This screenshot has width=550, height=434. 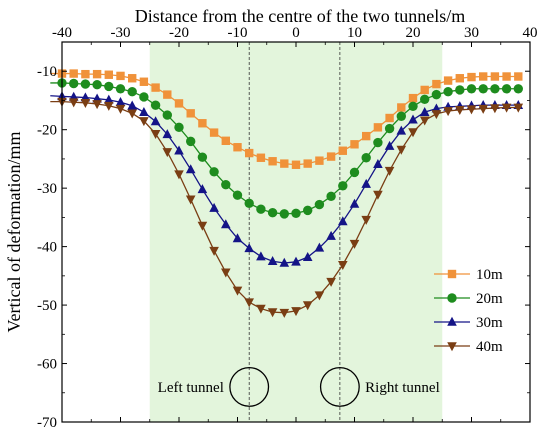 What do you see at coordinates (121, 33) in the screenshot?
I see `x-tick-label: -30` at bounding box center [121, 33].